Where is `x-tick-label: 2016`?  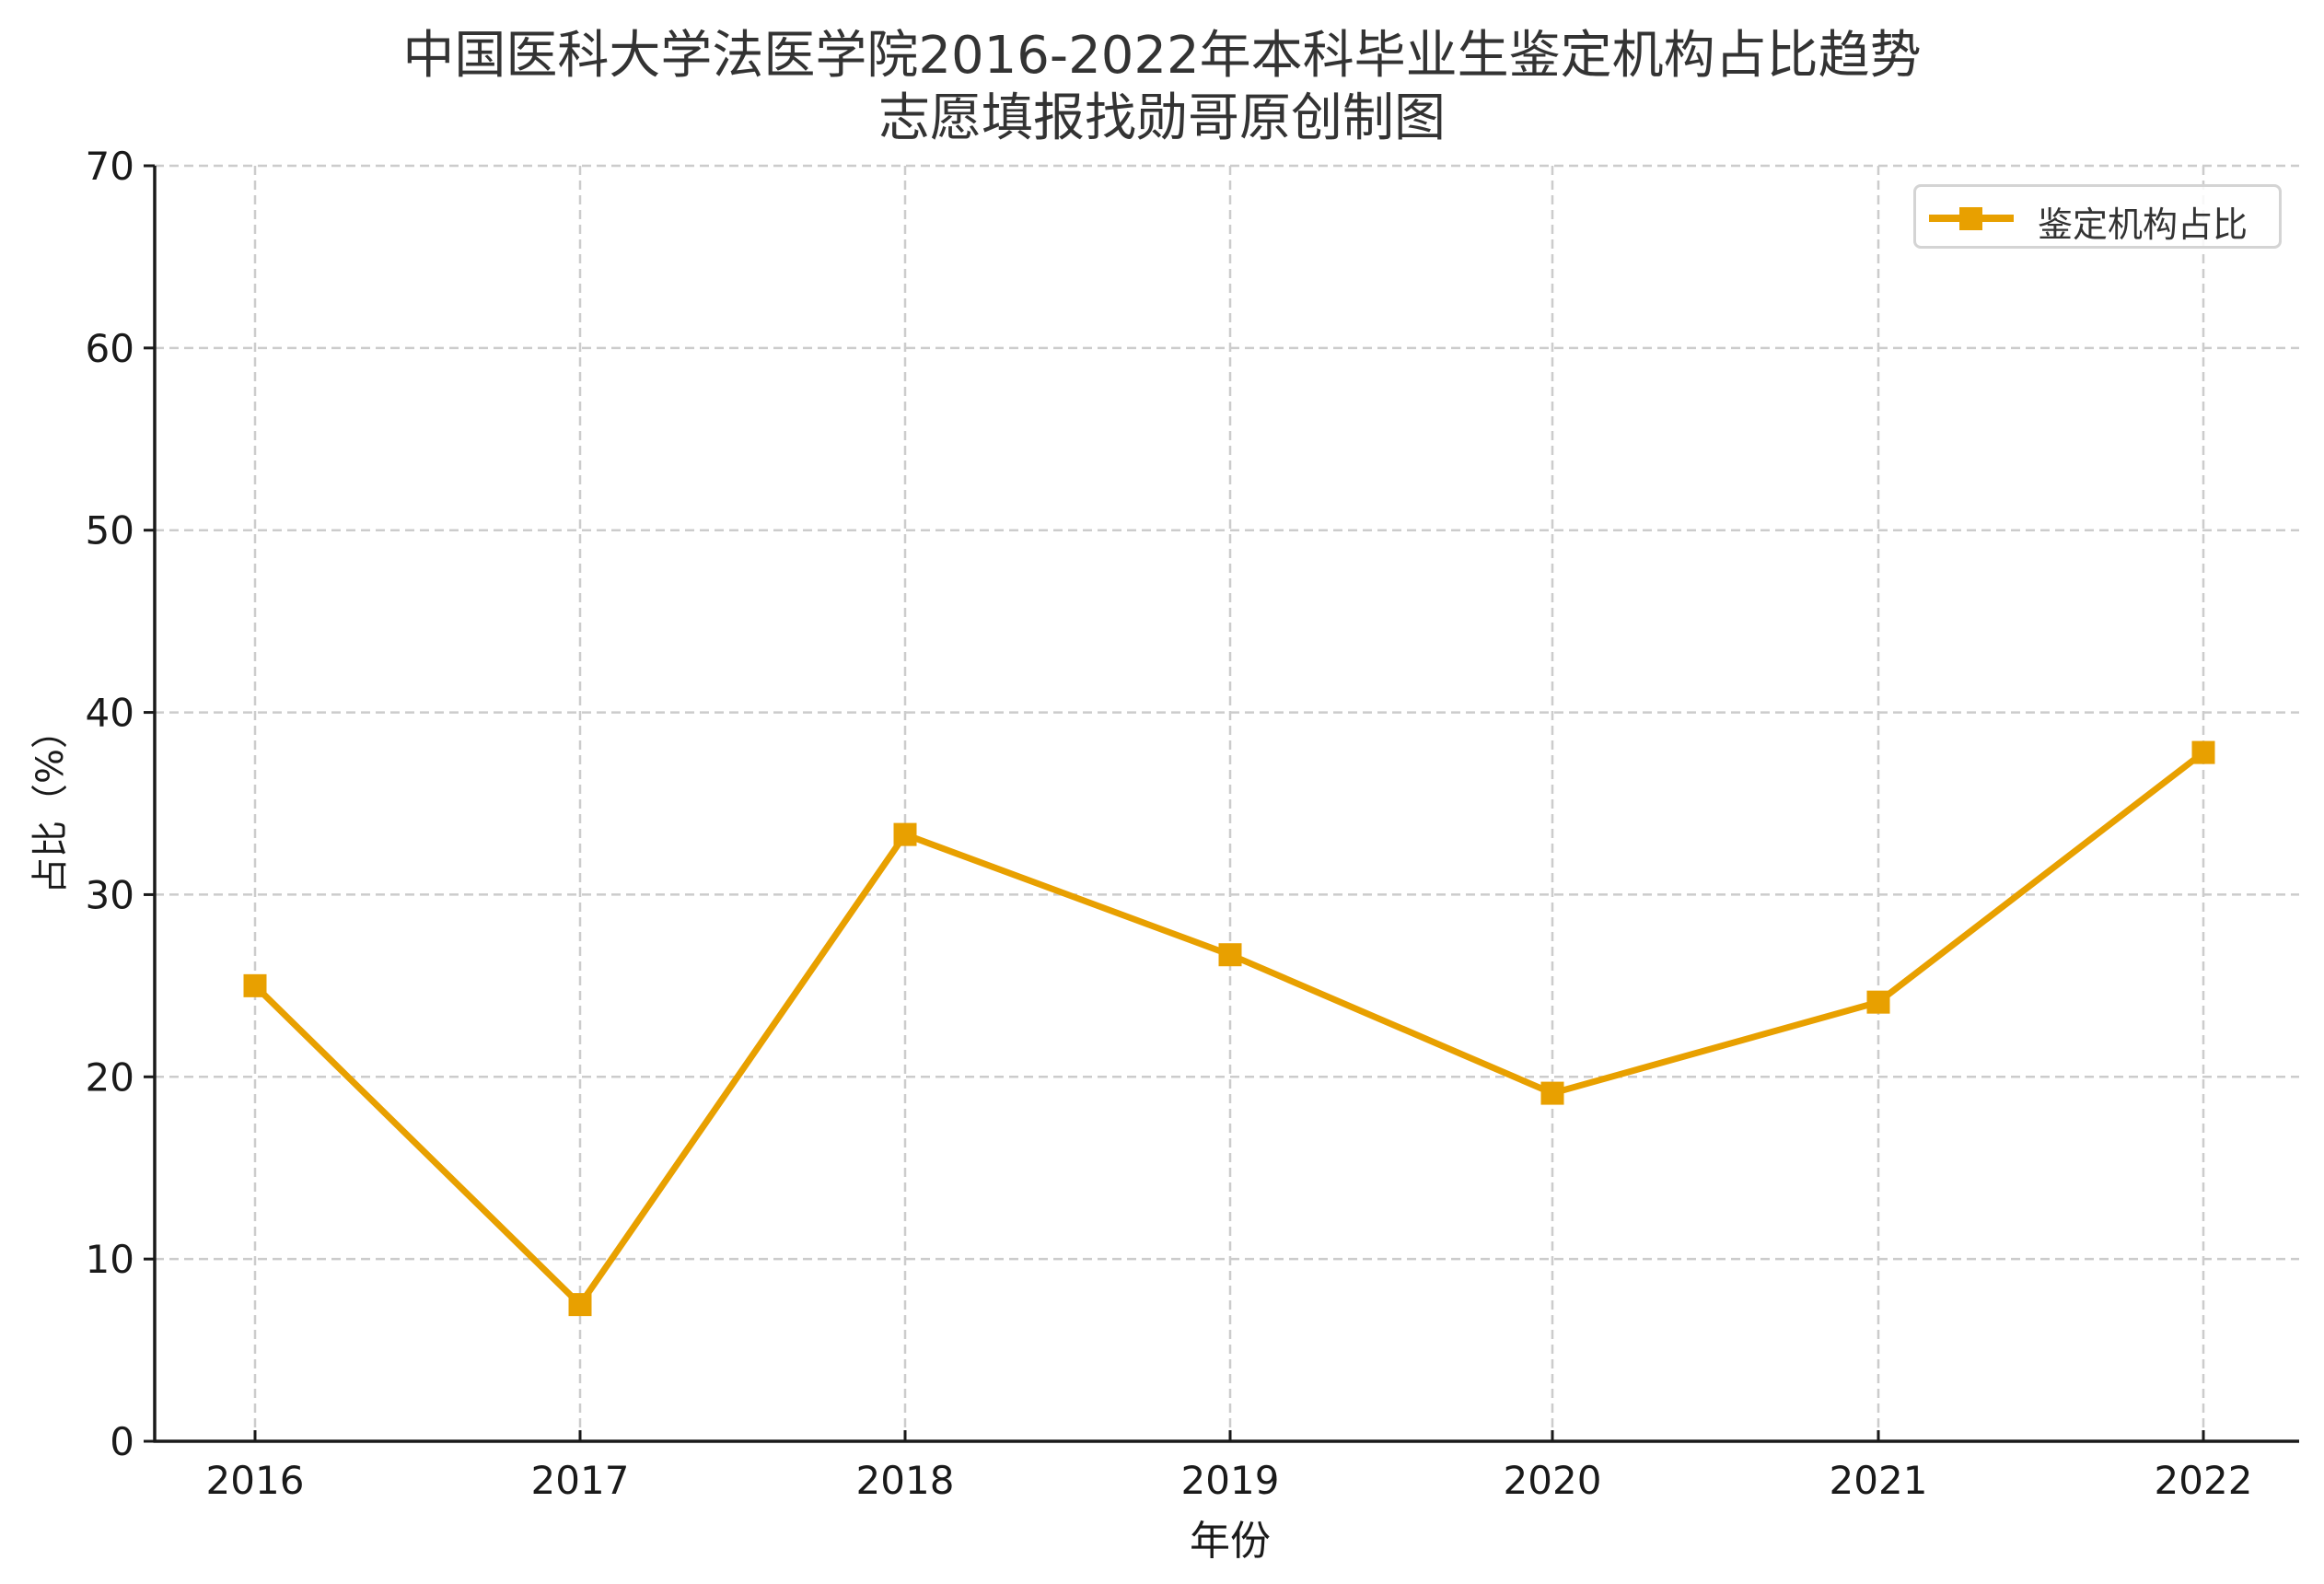 x-tick-label: 2016 is located at coordinates (255, 1480).